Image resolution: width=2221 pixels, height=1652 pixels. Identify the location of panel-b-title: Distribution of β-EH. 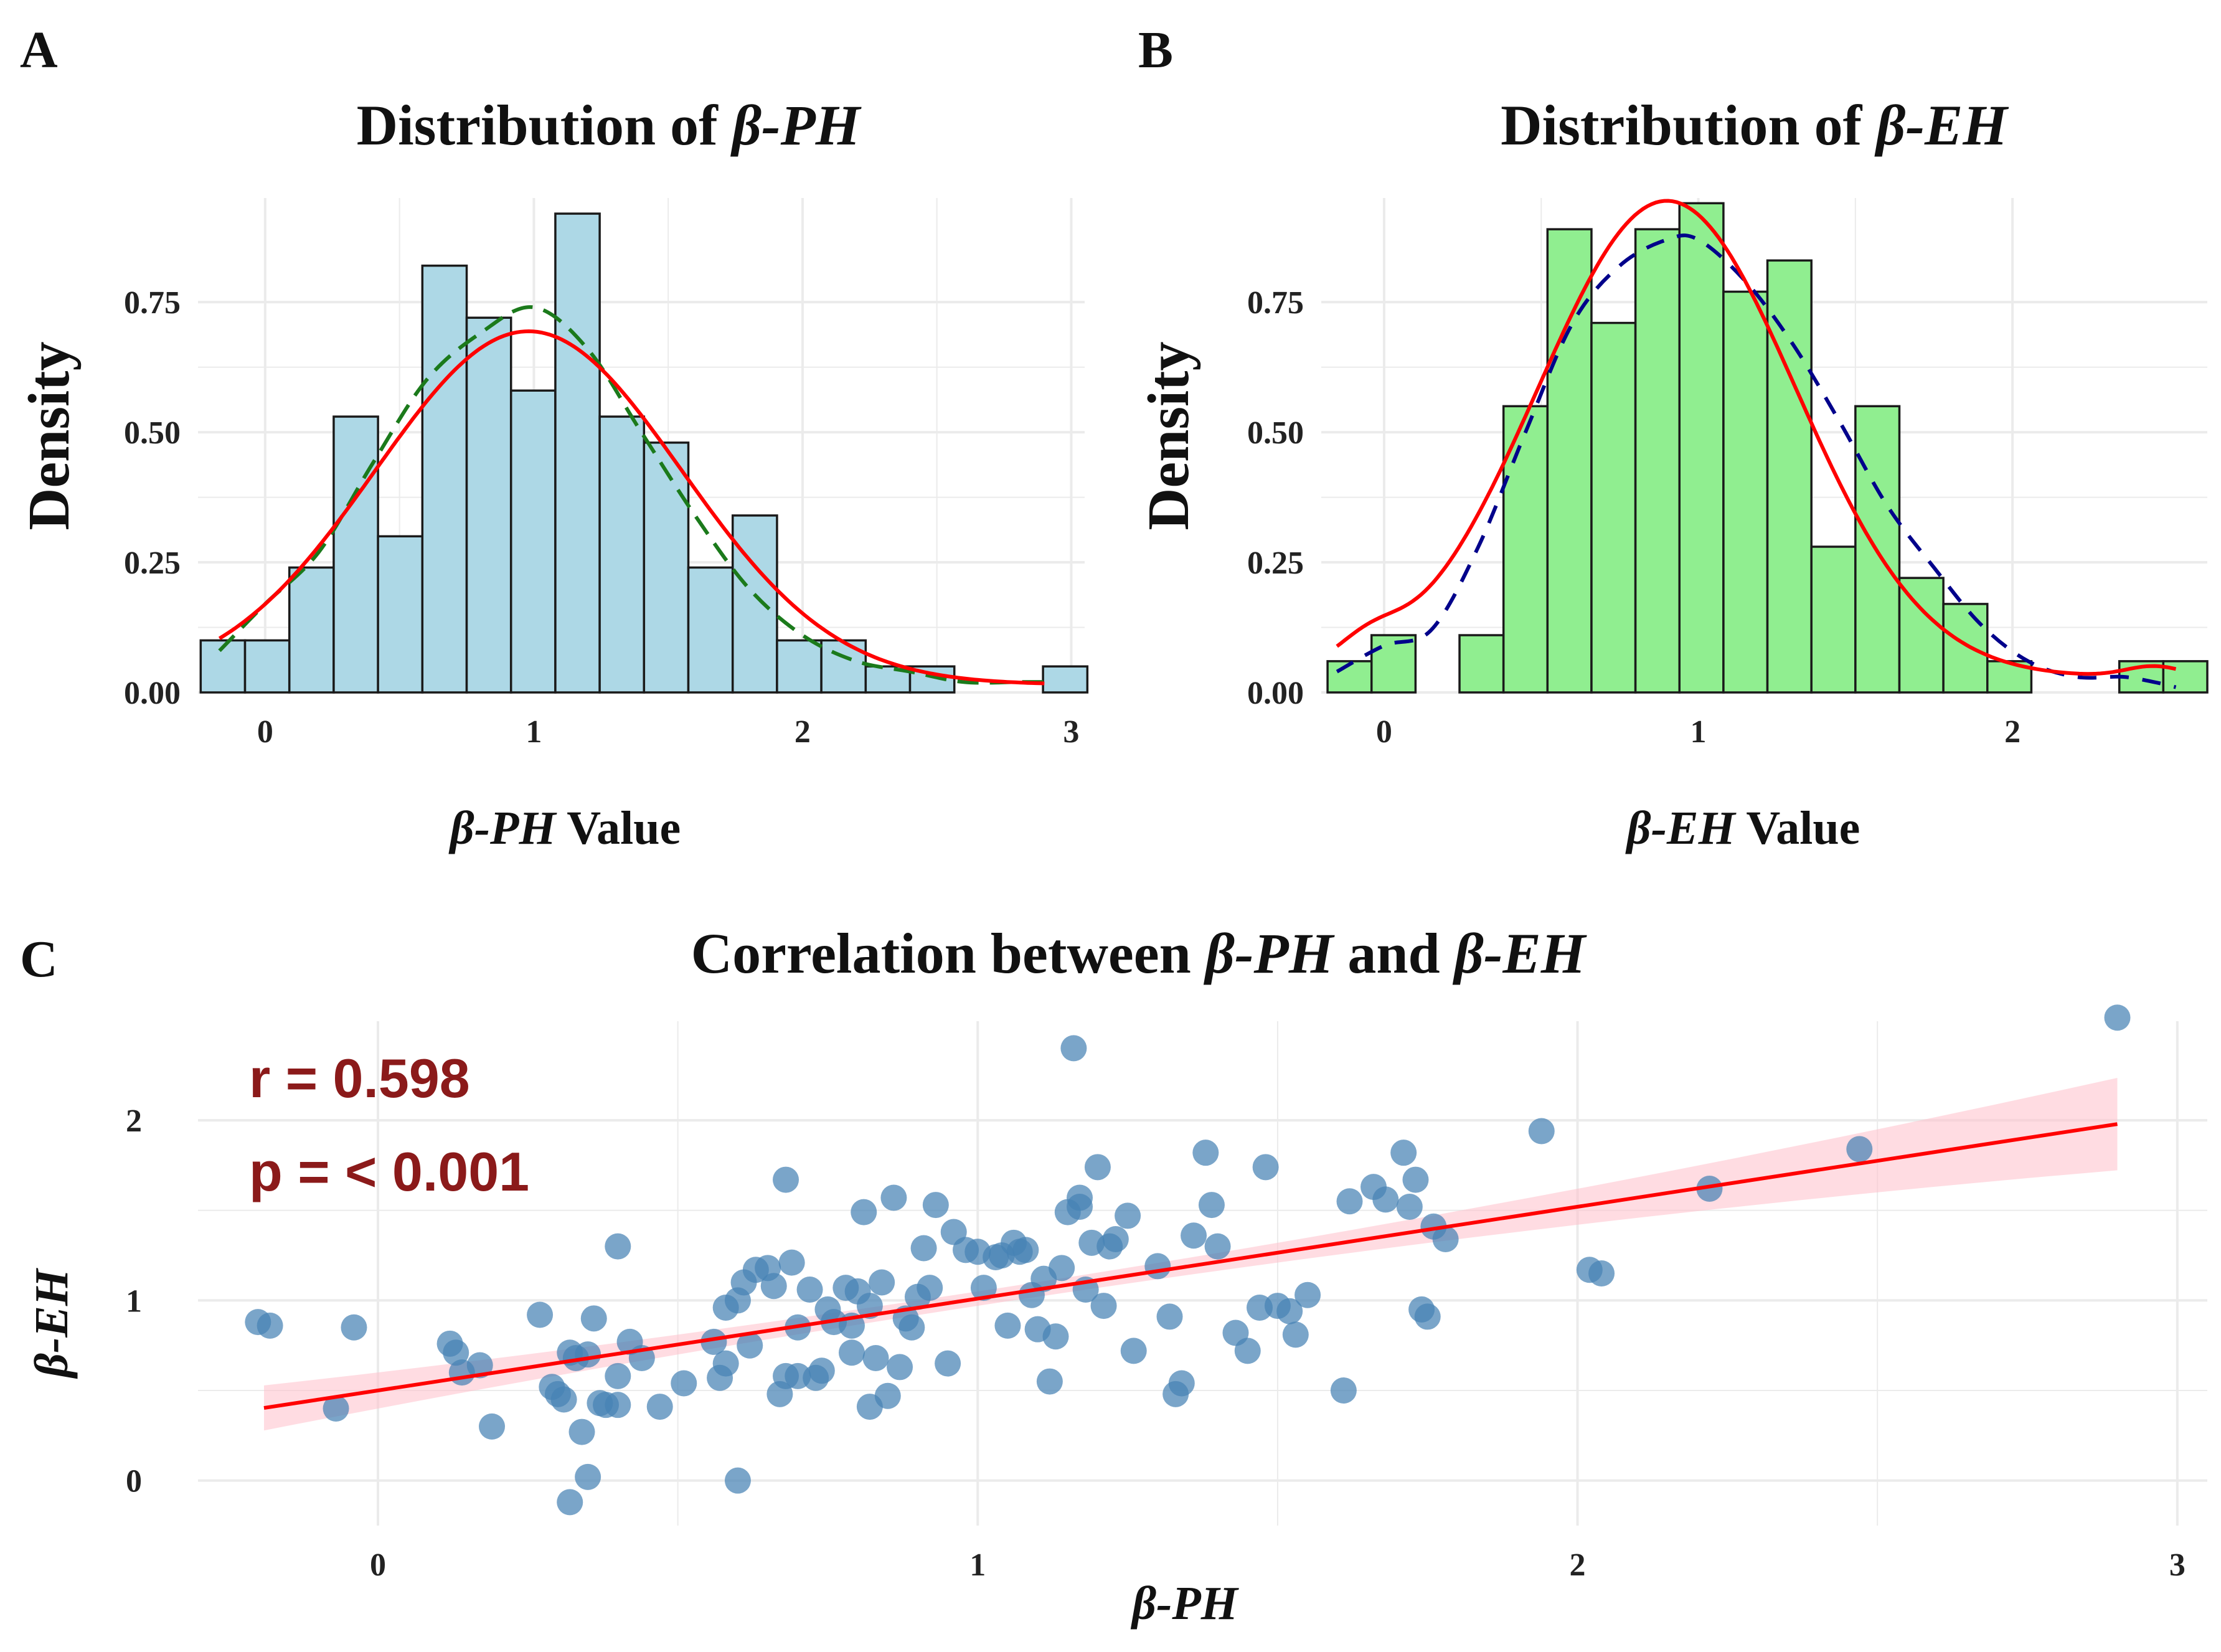
(1755, 125).